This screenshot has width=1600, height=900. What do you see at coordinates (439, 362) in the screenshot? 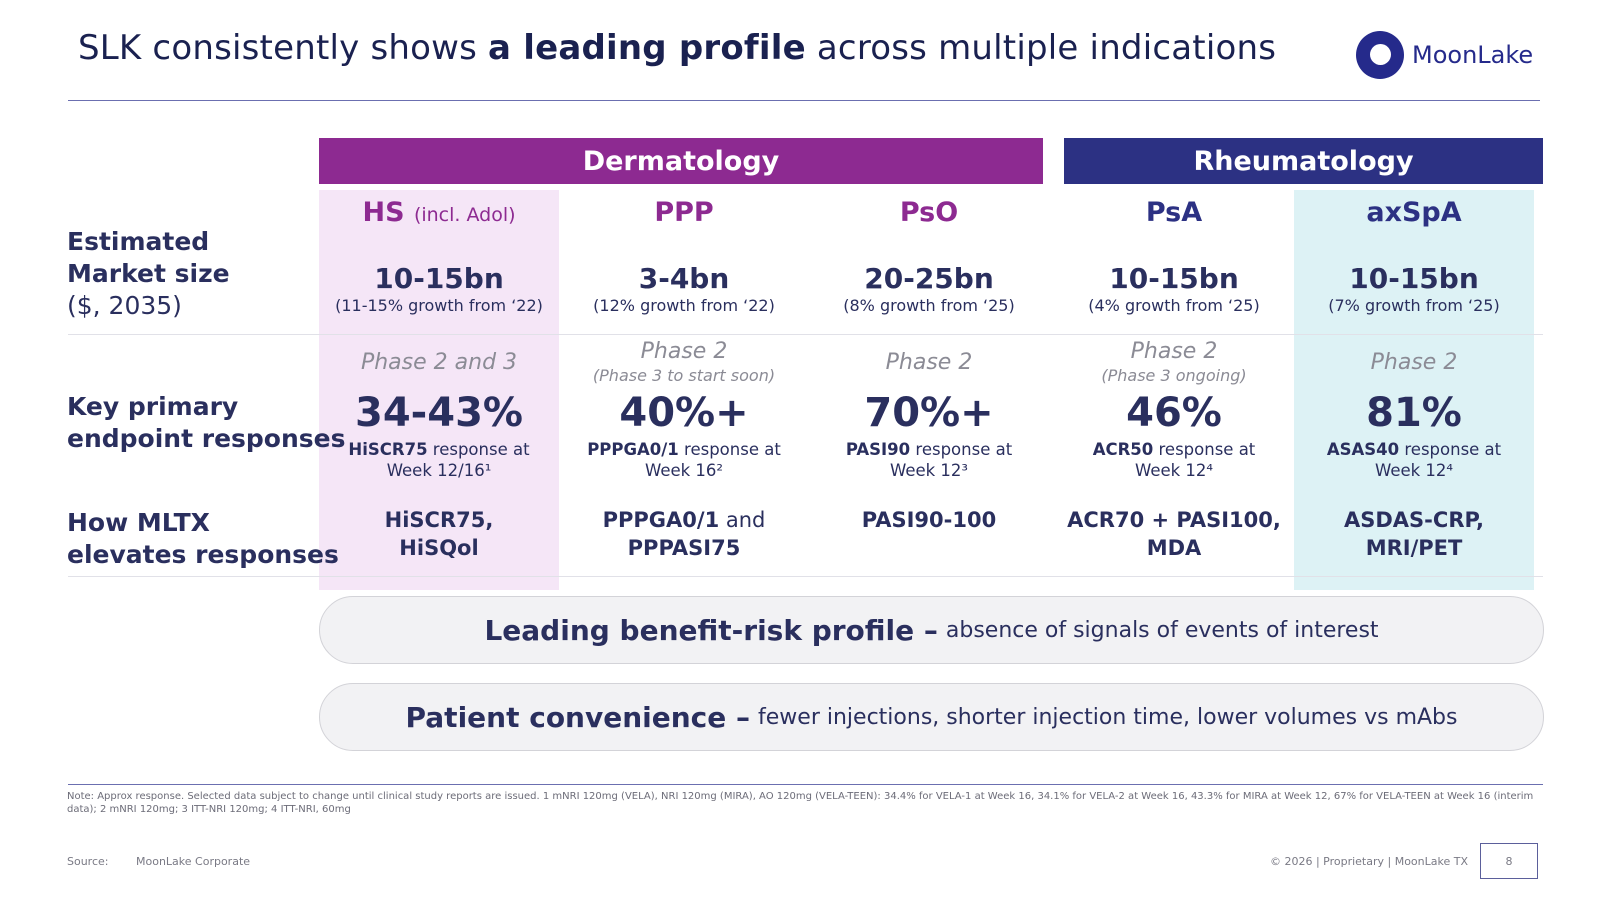
I see `trial-phase: Phase 2 and 3` at bounding box center [439, 362].